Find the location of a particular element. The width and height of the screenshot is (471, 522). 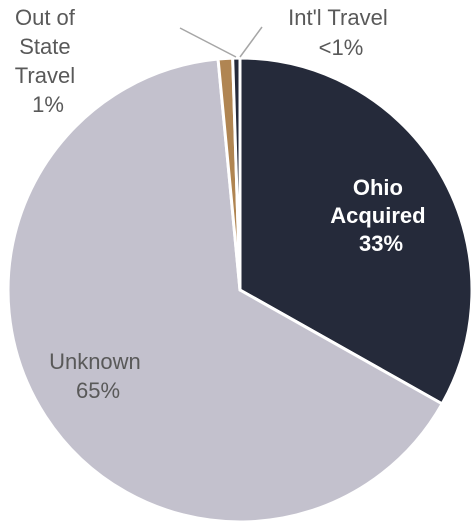

leader-lines is located at coordinates (221, 42).